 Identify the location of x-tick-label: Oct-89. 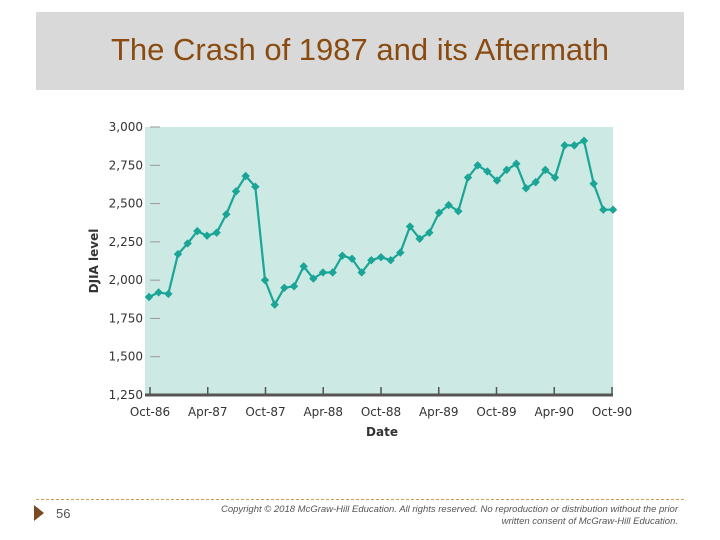
(496, 412).